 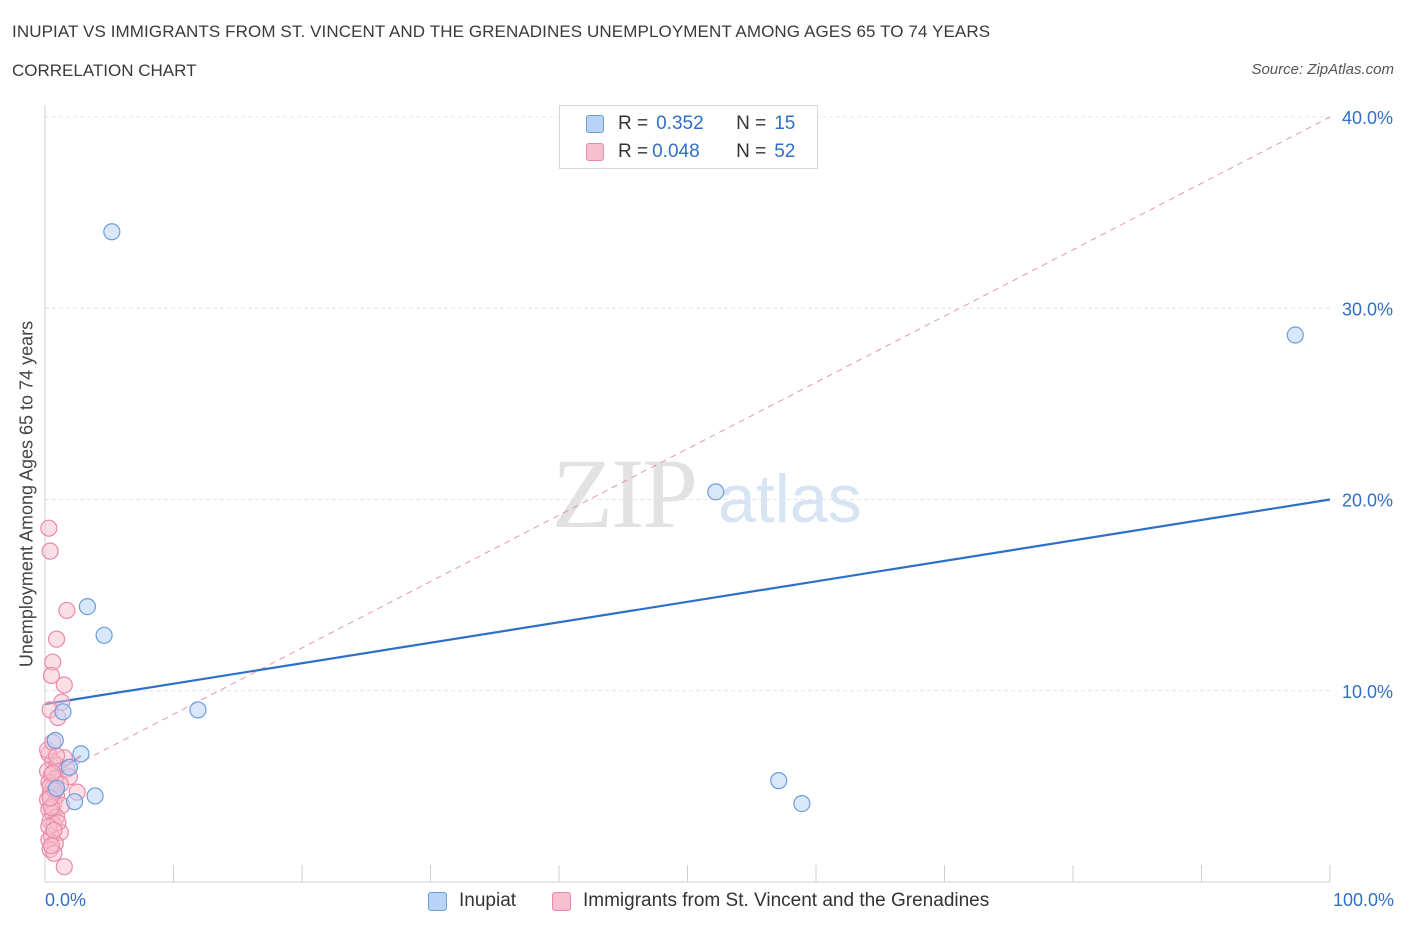 What do you see at coordinates (1322, 69) in the screenshot?
I see `source-label: Source: ZipAtlas.com` at bounding box center [1322, 69].